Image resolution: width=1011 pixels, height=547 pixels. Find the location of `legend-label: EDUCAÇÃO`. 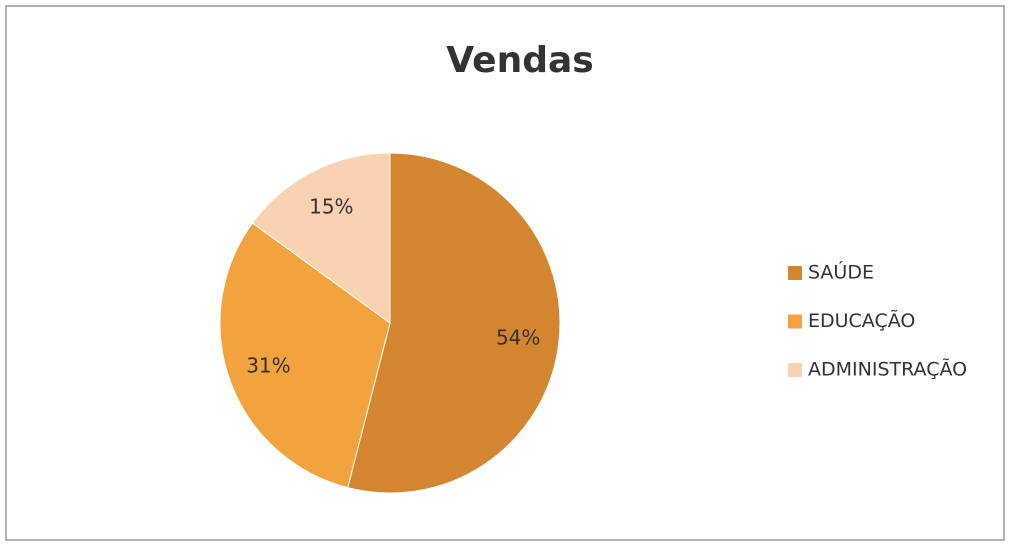

legend-label: EDUCAÇÃO is located at coordinates (861, 320).